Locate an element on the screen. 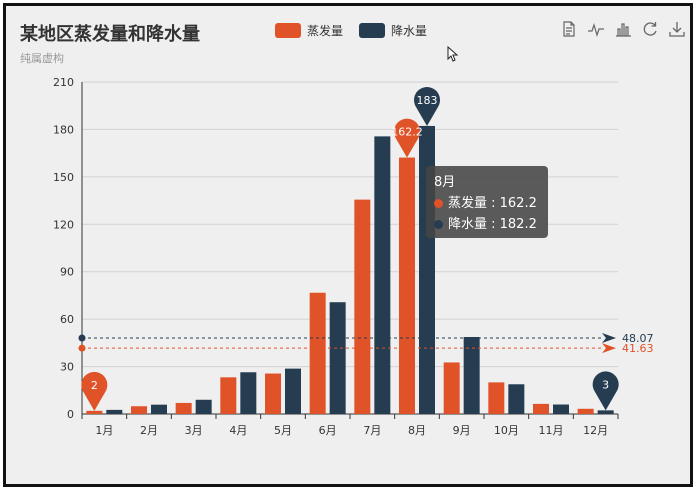 This screenshot has height=494, width=700. x-tick-label: 10月 is located at coordinates (506, 430).